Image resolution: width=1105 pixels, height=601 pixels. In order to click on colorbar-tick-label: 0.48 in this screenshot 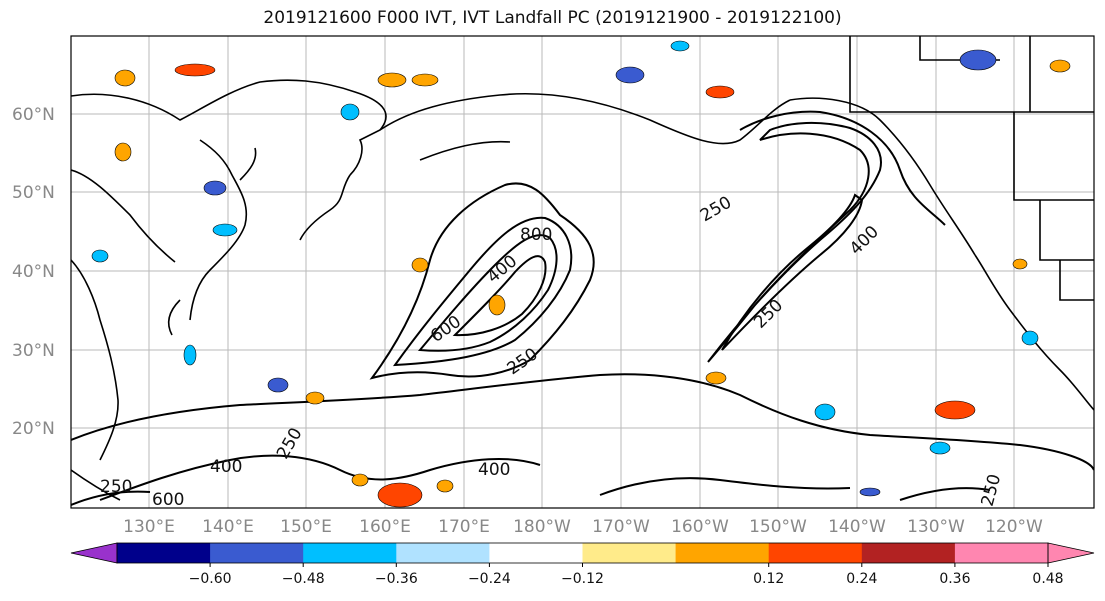, I will do `click(1047, 579)`.